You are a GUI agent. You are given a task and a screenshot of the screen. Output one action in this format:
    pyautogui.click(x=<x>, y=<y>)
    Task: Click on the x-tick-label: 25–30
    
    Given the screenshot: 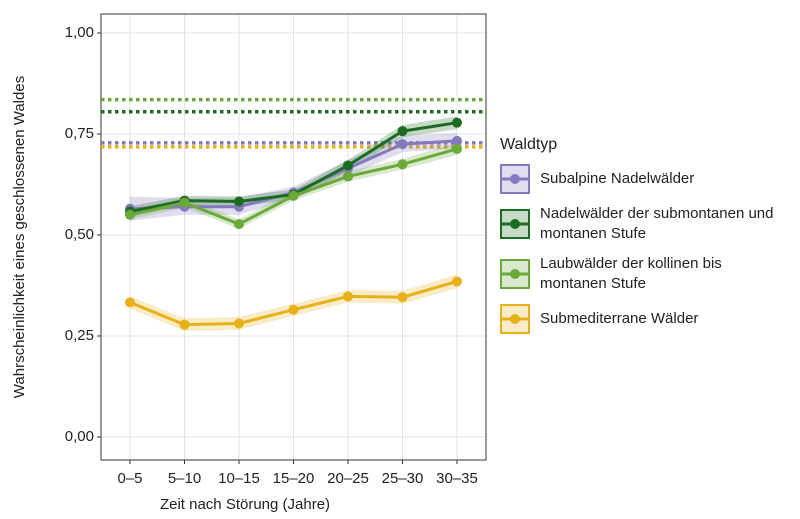 What is the action you would take?
    pyautogui.click(x=403, y=478)
    